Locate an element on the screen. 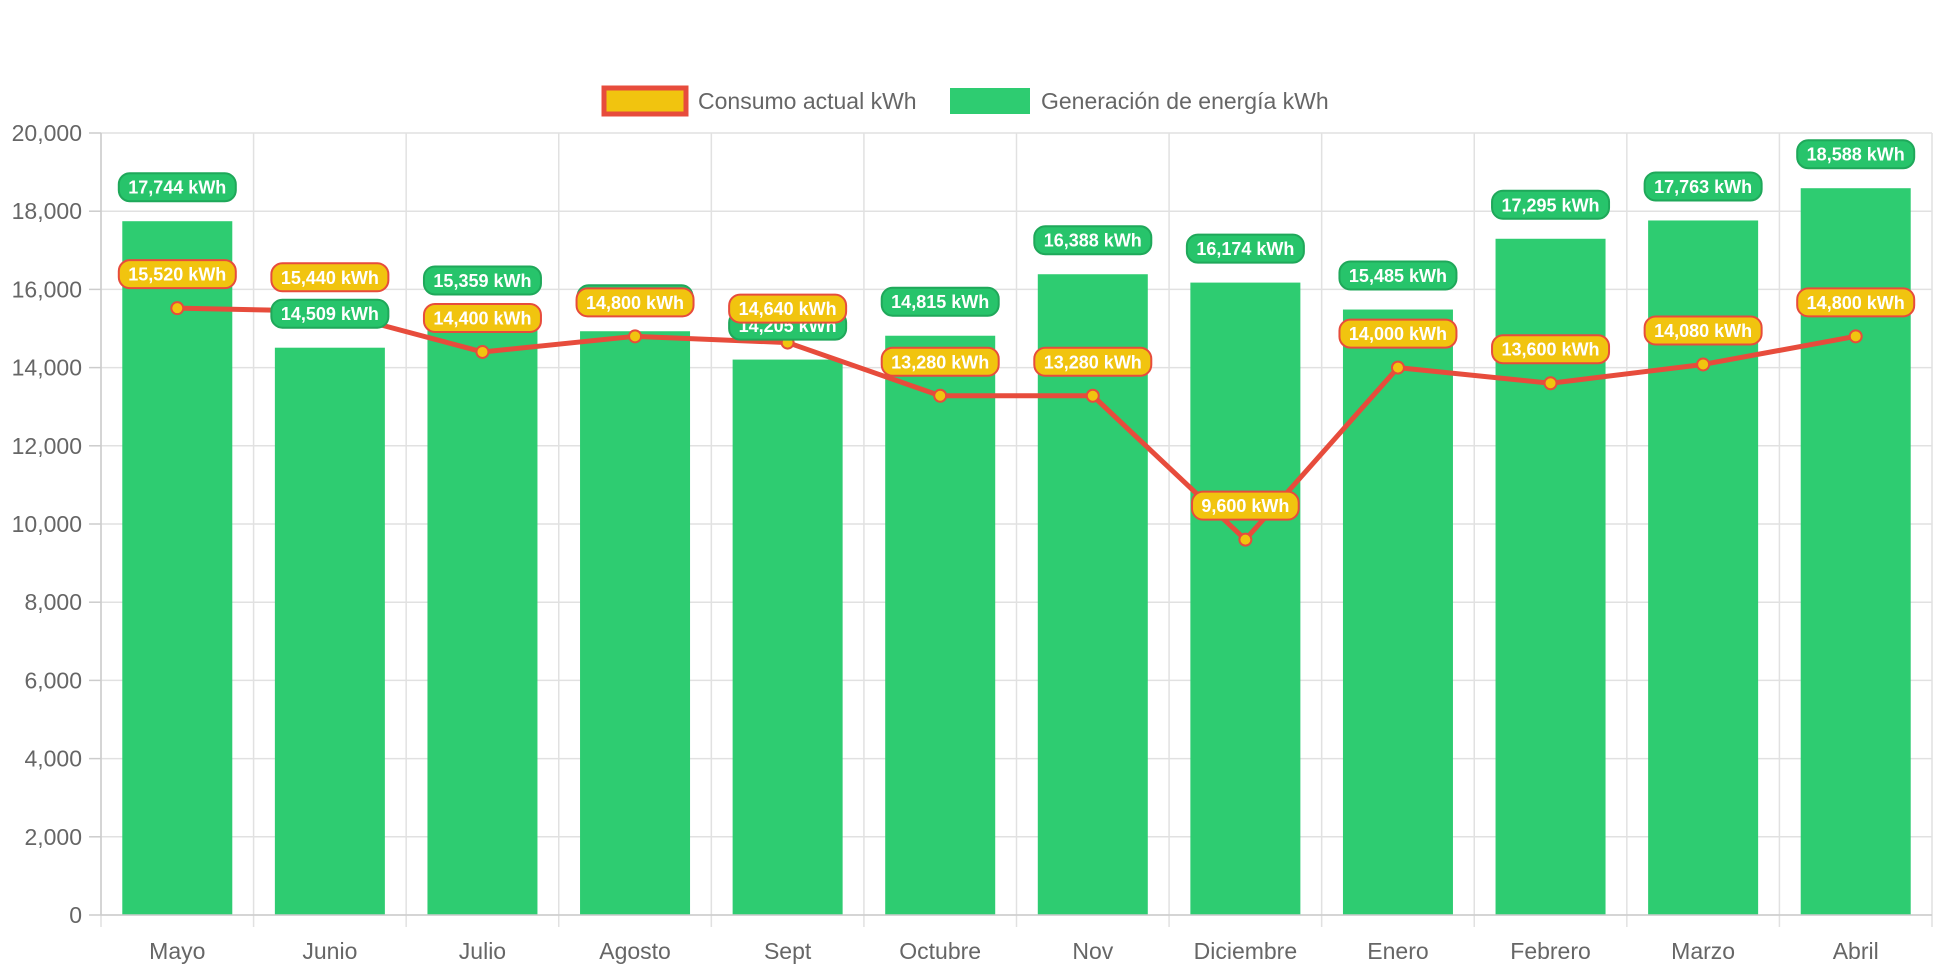 Image resolution: width=1942 pixels, height=970 pixels. bar-data-label-text: 15,485 kWh is located at coordinates (1398, 276).